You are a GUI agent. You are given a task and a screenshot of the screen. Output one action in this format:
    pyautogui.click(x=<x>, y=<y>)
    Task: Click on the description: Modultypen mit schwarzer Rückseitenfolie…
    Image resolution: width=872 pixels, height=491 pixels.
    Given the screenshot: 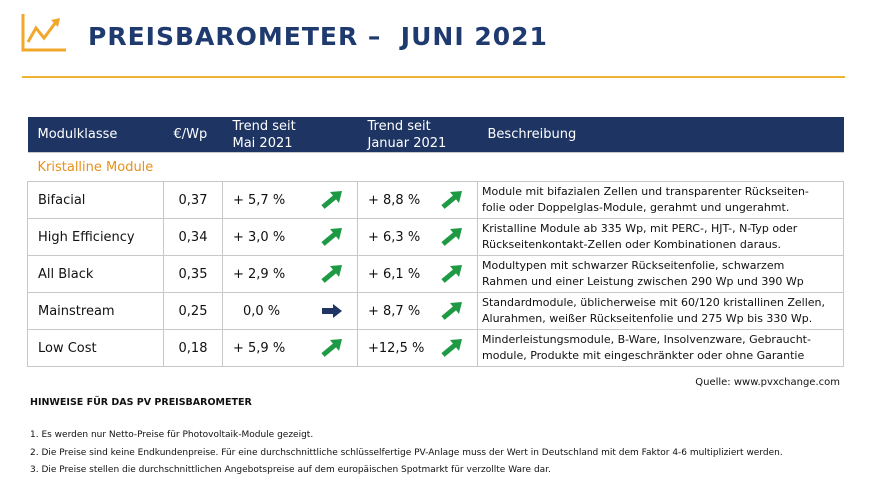 What is the action you would take?
    pyautogui.click(x=660, y=274)
    